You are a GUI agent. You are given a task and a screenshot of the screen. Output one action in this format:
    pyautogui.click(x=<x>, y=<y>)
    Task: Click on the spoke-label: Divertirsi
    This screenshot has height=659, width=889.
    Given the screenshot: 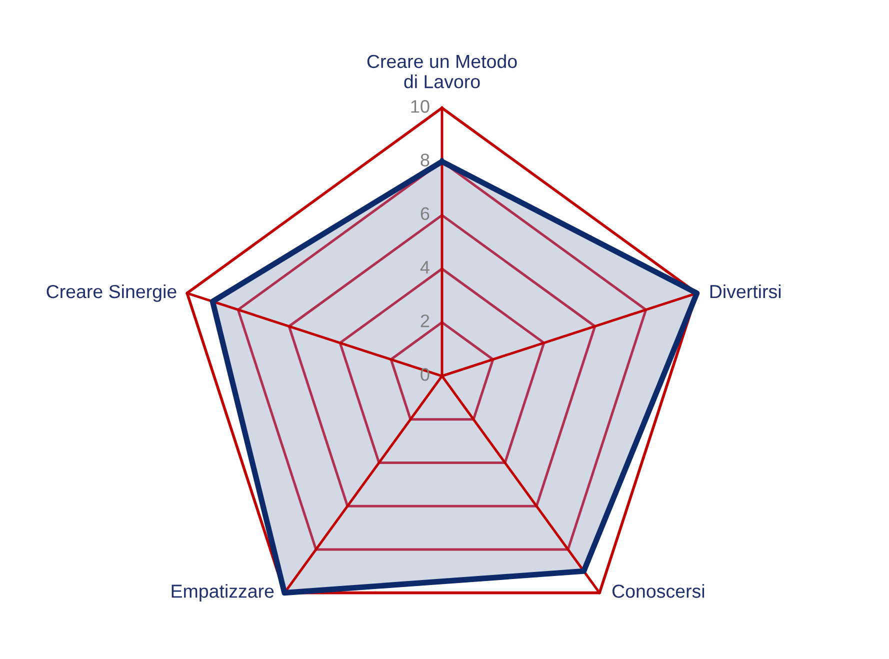 What is the action you would take?
    pyautogui.click(x=745, y=291)
    